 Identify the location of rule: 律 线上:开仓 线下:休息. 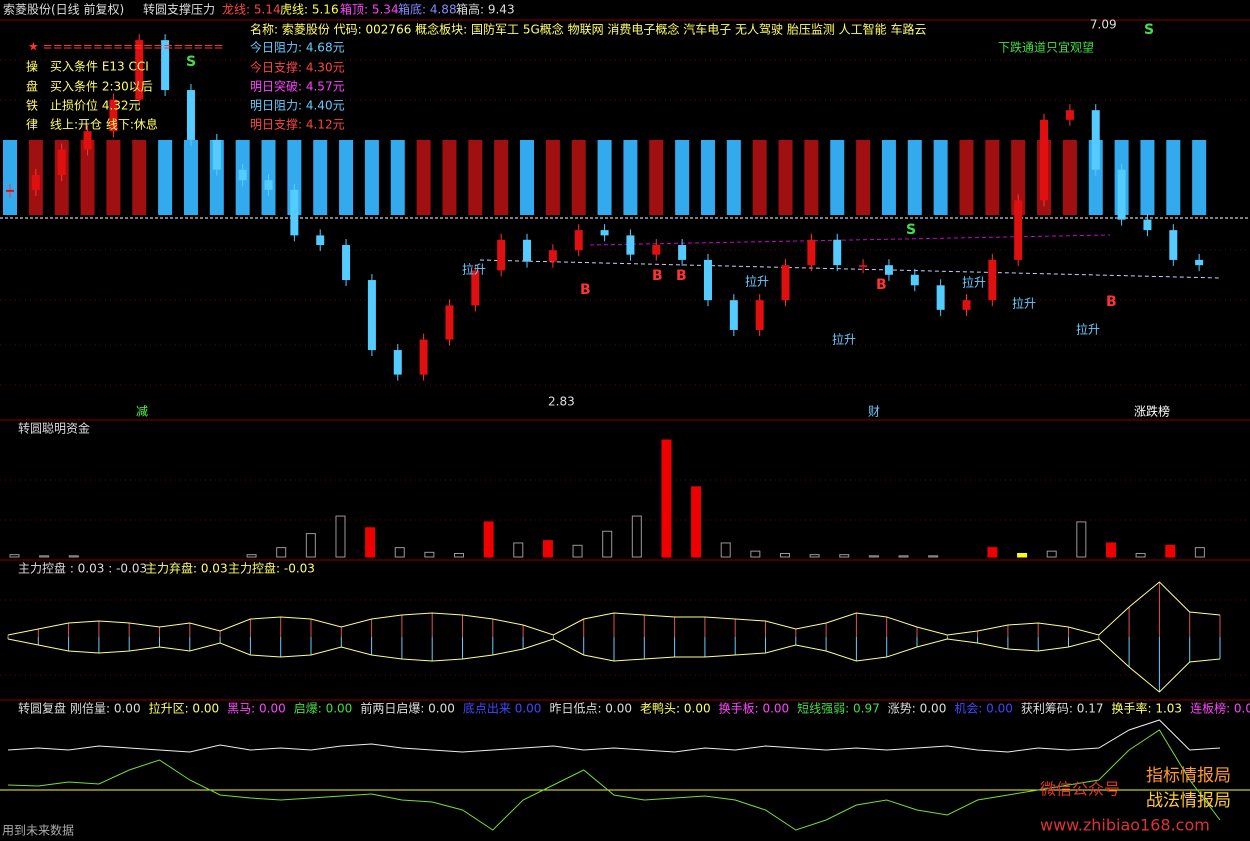
(92, 124).